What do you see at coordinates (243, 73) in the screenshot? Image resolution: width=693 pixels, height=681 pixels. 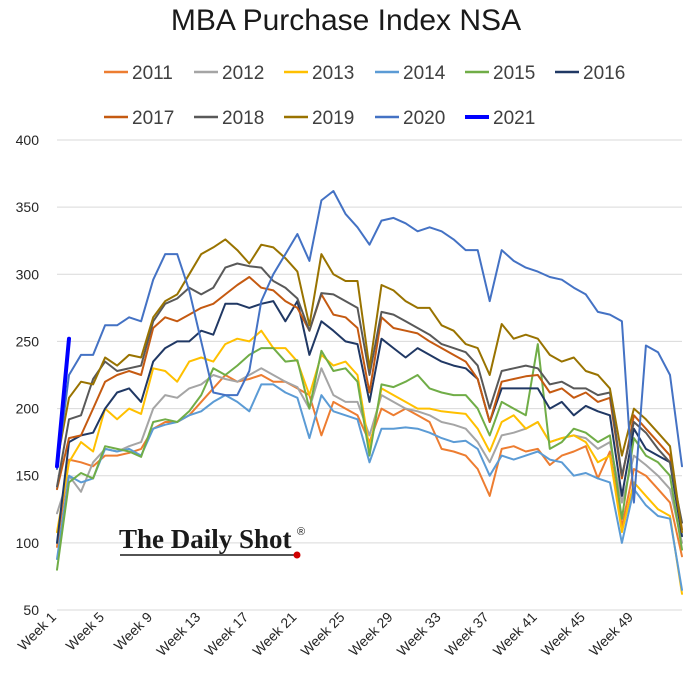 I see `legend-label: 2012` at bounding box center [243, 73].